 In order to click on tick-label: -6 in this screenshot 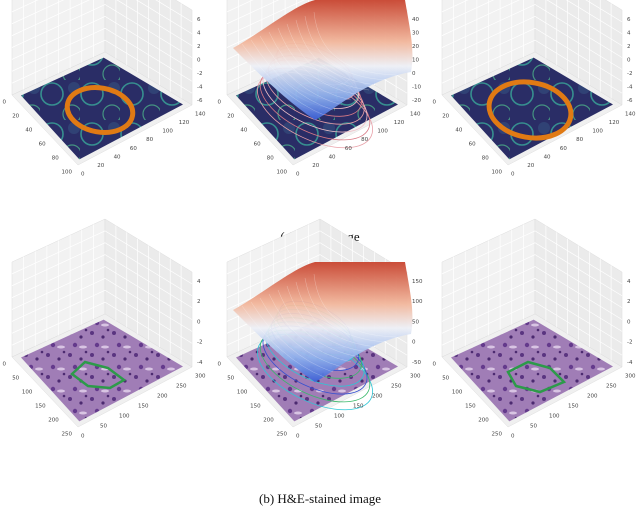, I will do `click(630, 101)`.